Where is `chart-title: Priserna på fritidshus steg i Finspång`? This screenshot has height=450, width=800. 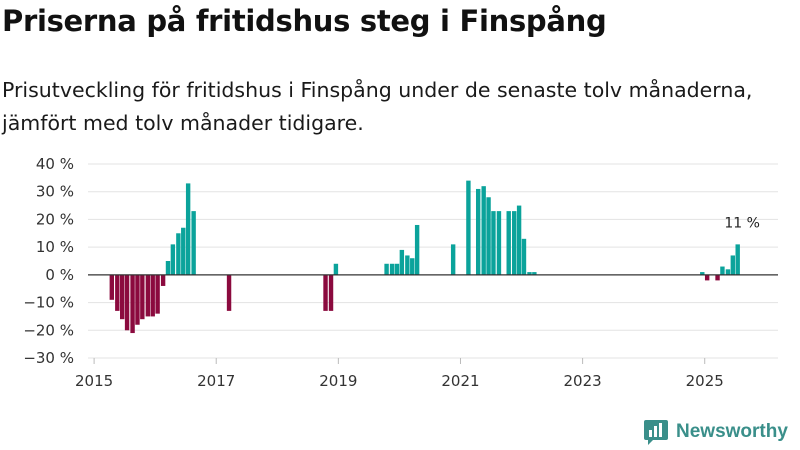 chart-title: Priserna på fritidshus steg i Finspång is located at coordinates (304, 21).